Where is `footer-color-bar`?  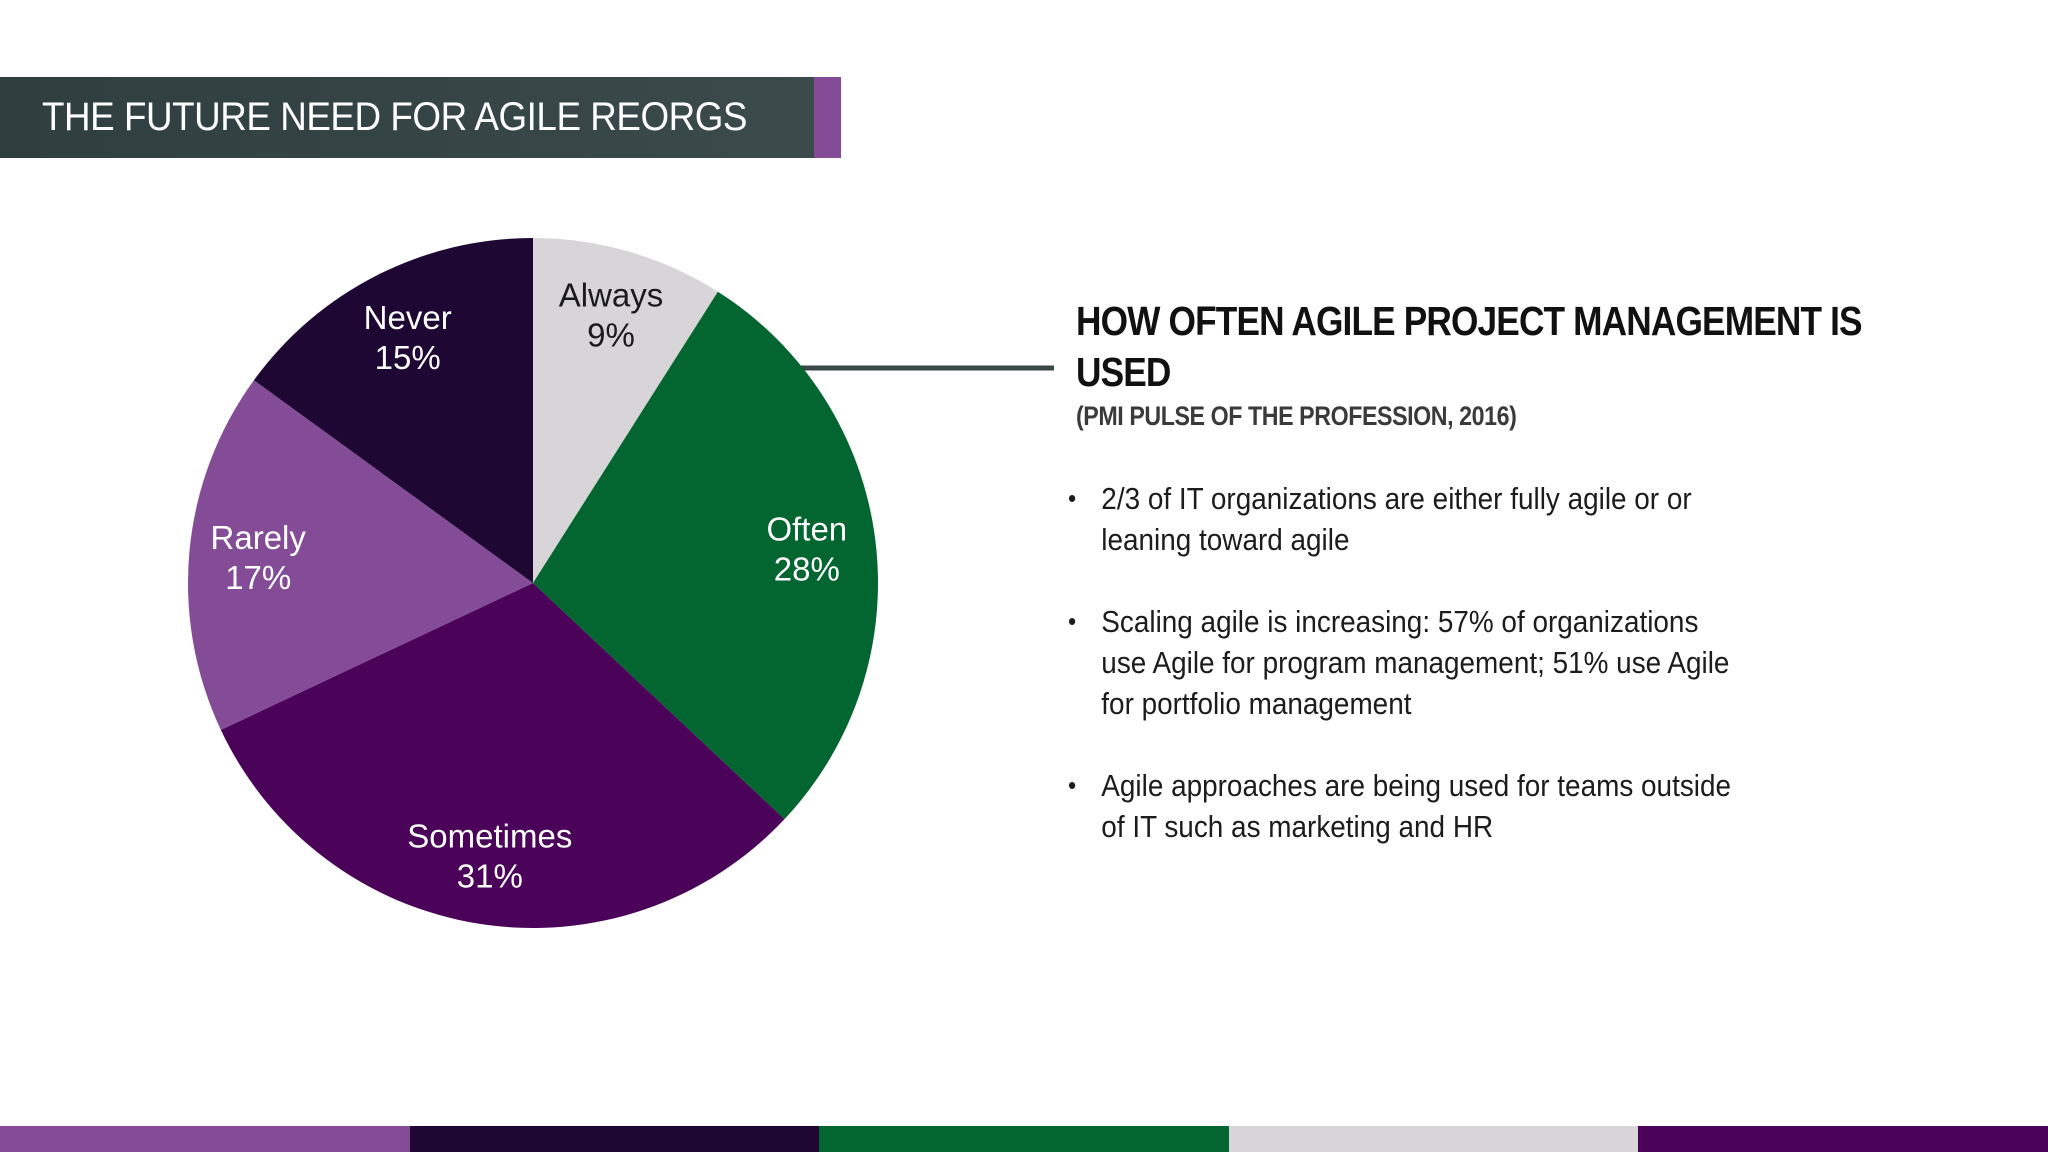 footer-color-bar is located at coordinates (1024, 1139).